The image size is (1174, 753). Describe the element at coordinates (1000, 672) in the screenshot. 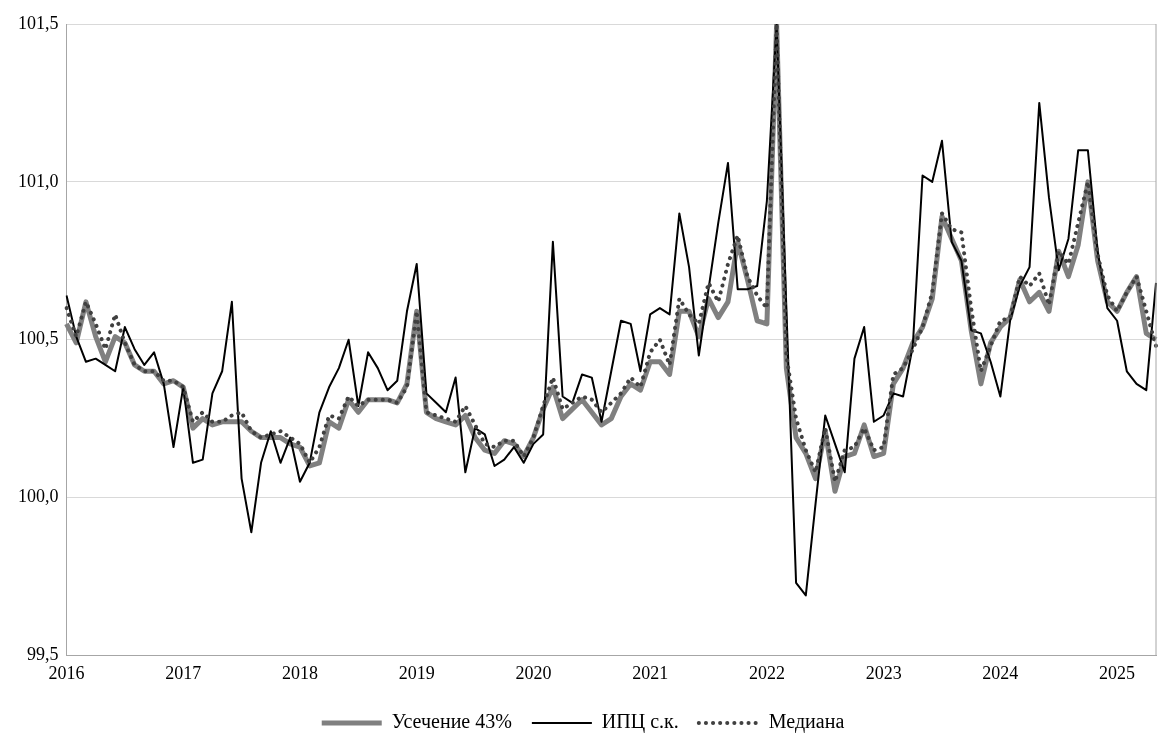

I see `x-tick-label: 2024` at that location.